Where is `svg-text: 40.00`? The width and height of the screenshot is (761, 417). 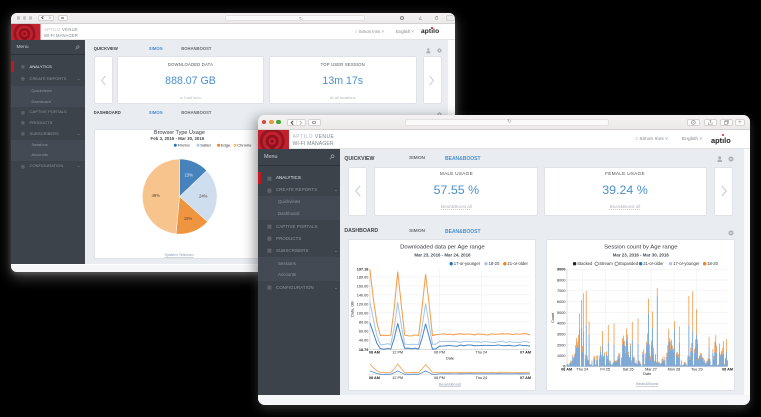 svg-text: 40.00 is located at coordinates (363, 340).